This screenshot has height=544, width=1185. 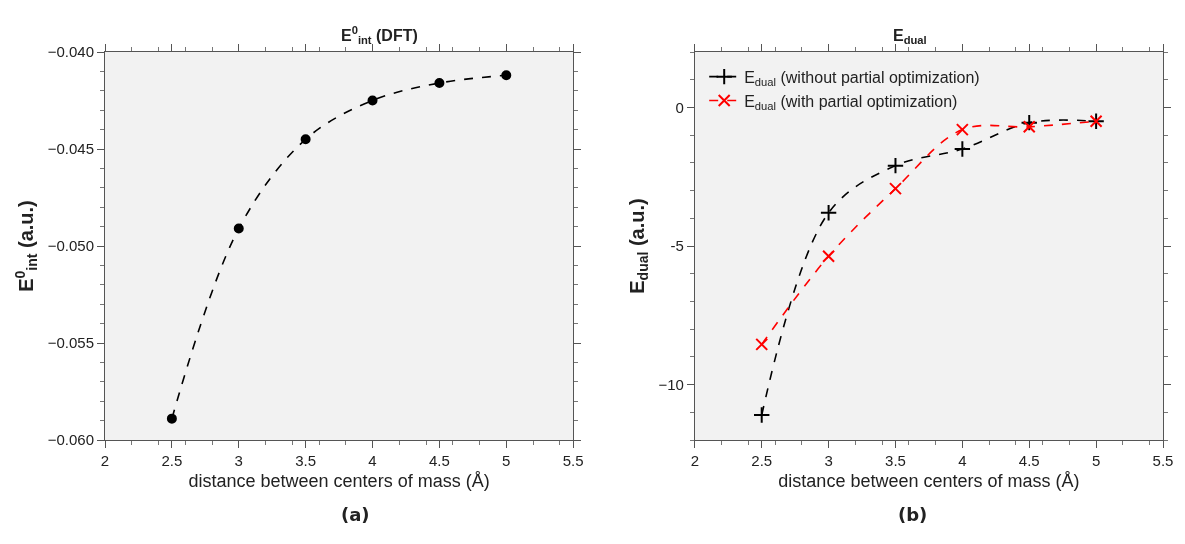 I want to click on y-tick-label: −0.055, so click(x=70, y=343).